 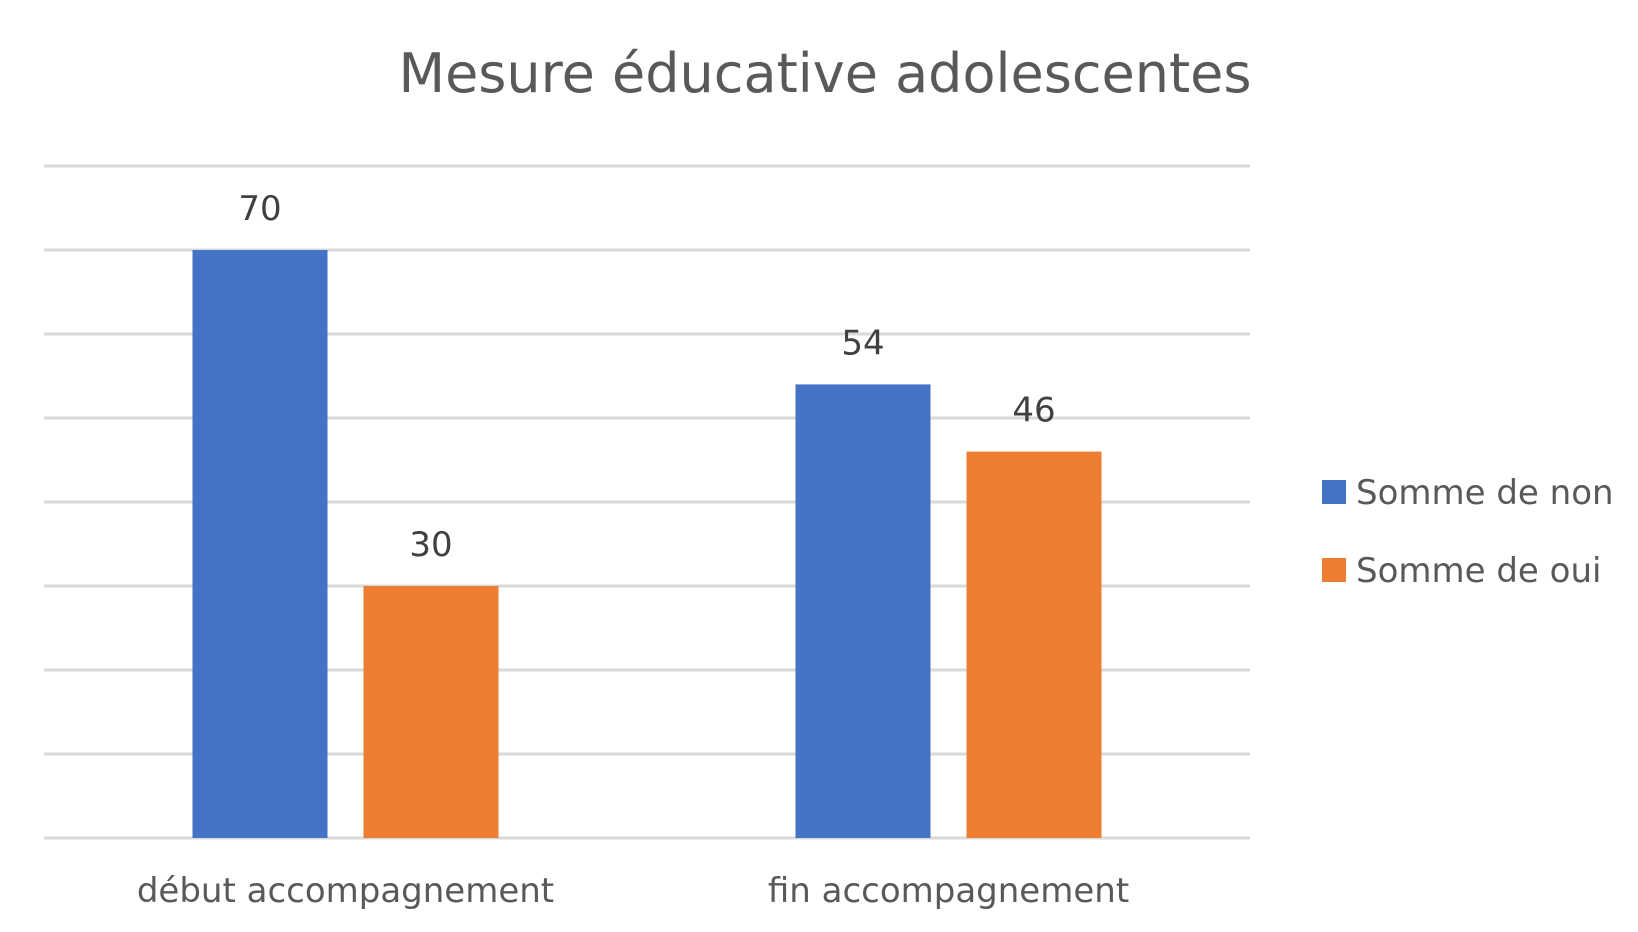 What do you see at coordinates (1334, 570) in the screenshot?
I see `legend-swatch-oui` at bounding box center [1334, 570].